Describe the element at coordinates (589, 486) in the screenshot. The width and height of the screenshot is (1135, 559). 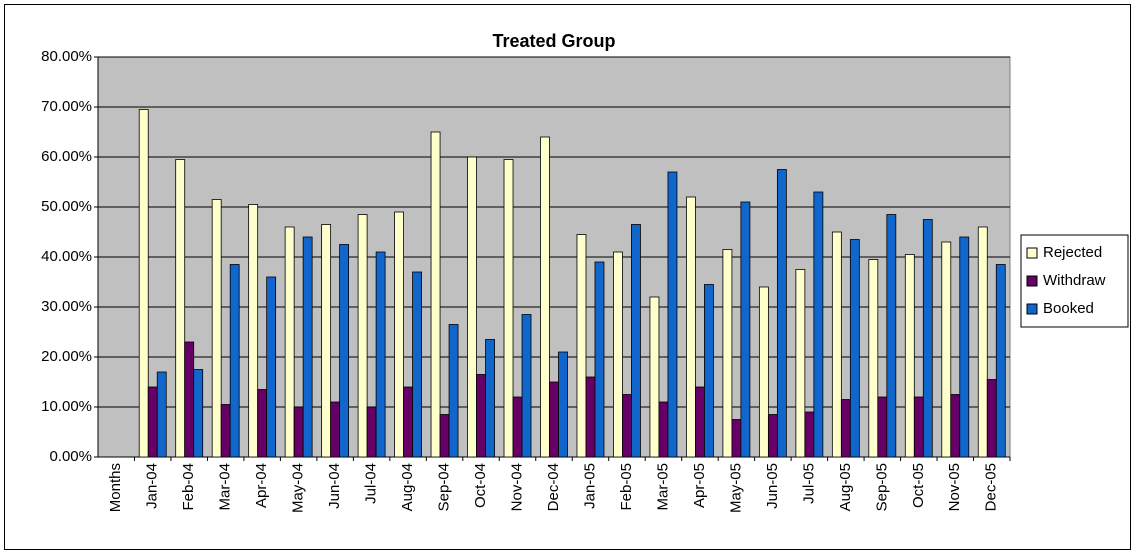
I see `x-tick-label: Jan-05` at that location.